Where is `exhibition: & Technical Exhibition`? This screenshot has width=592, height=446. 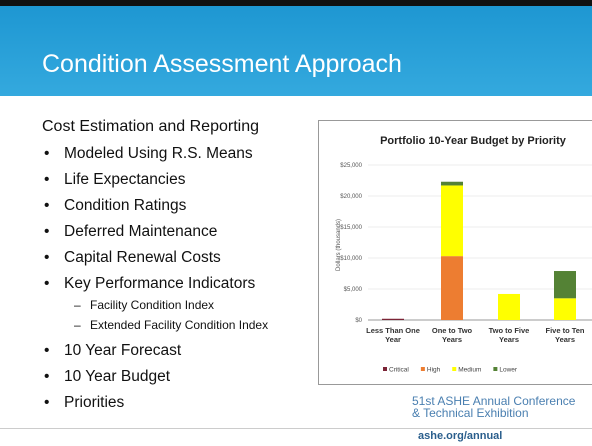 exhibition: & Technical Exhibition is located at coordinates (470, 413).